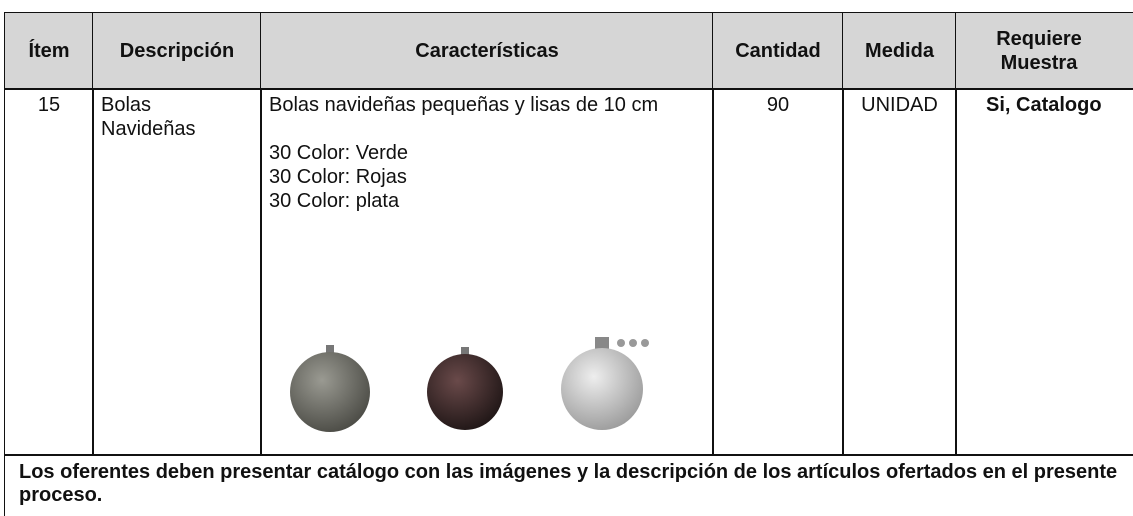  I want to click on header-text: Medida, so click(899, 51).